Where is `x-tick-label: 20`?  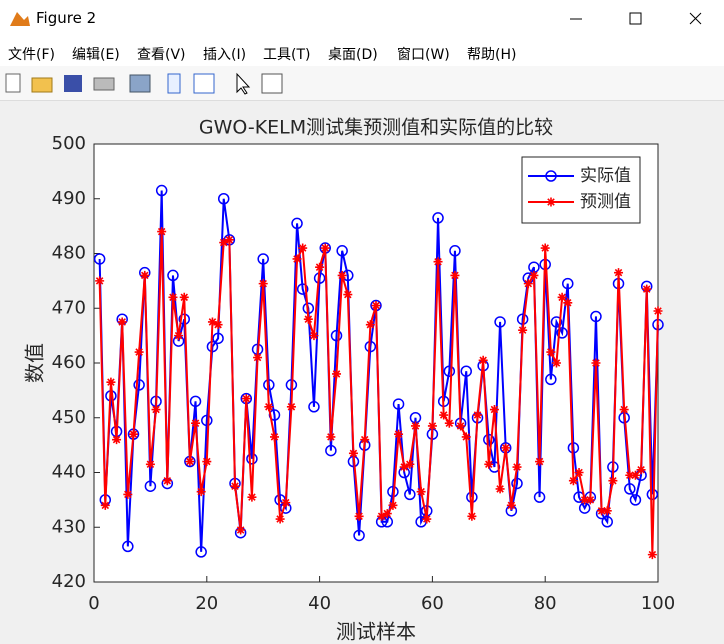 x-tick-label: 20 is located at coordinates (206, 603).